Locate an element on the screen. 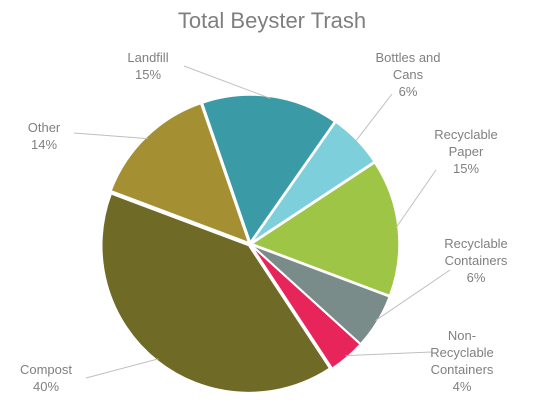 The width and height of the screenshot is (544, 411). data-label: Recyclable Paper 15% is located at coordinates (466, 151).